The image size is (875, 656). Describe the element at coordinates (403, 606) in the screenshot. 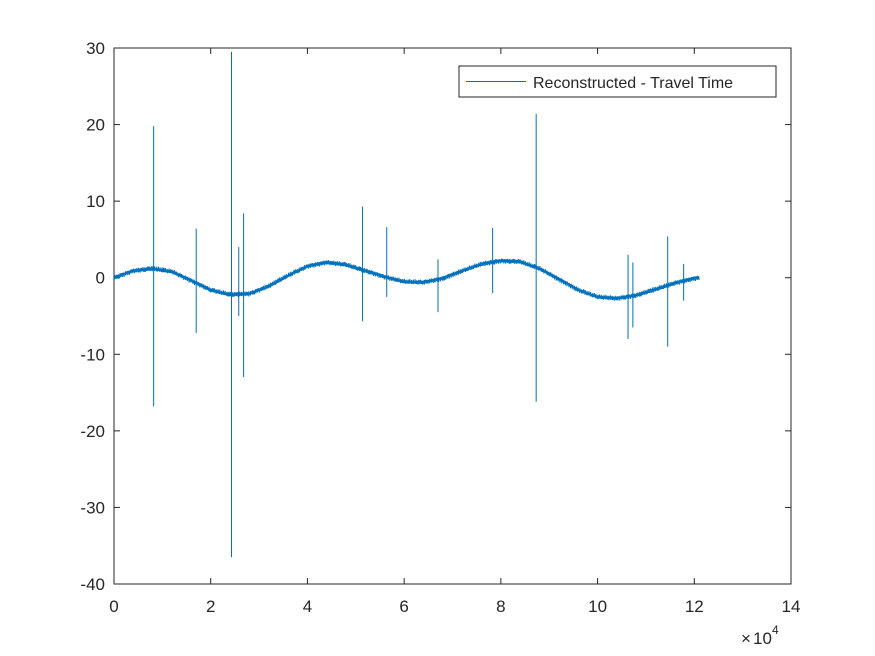

I see `x-tick-label: 6` at that location.